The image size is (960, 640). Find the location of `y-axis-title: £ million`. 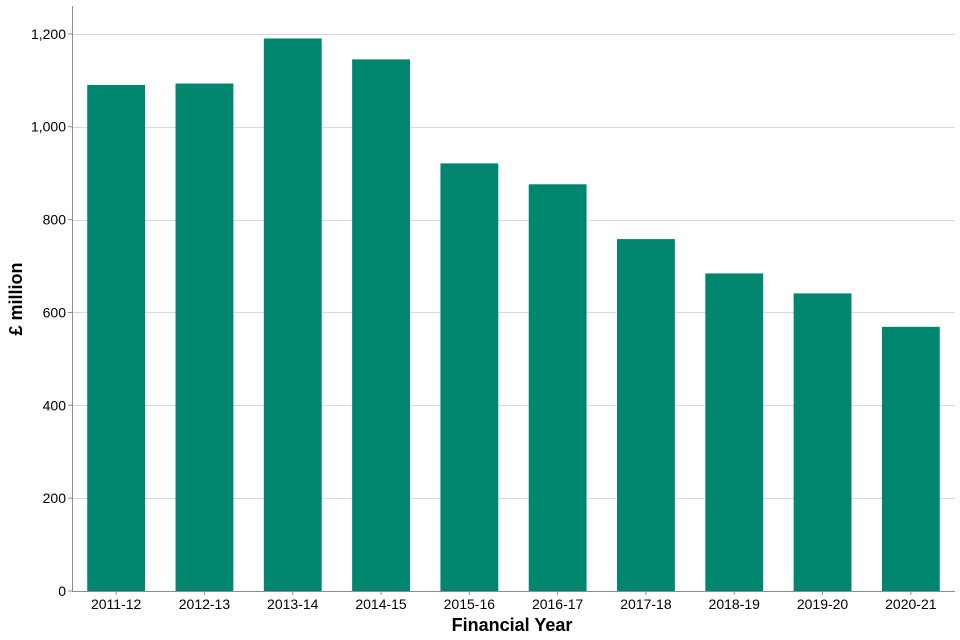

y-axis-title: £ million is located at coordinates (16, 298).